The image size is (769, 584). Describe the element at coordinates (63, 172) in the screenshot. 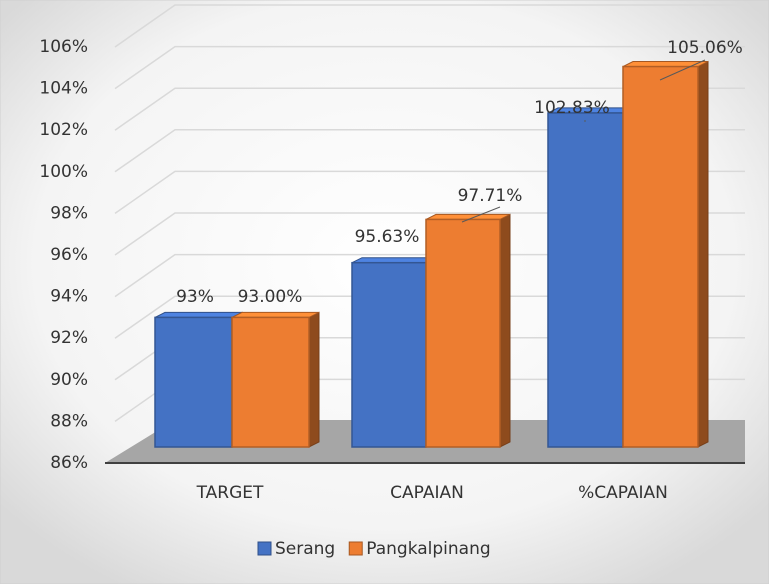

I see `y-tick-label: 100%` at that location.